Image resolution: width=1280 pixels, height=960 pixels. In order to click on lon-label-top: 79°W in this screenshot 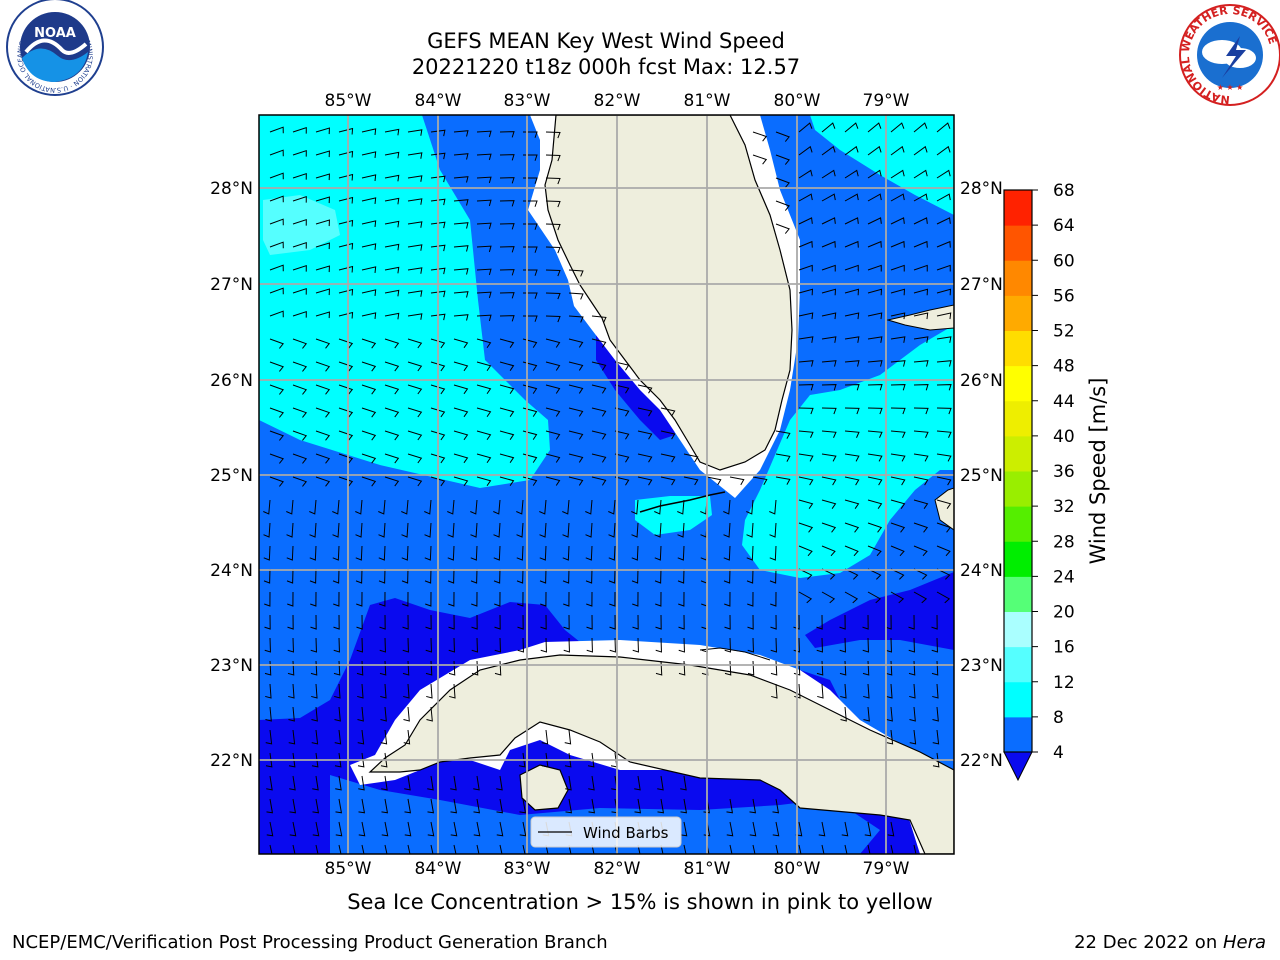, I will do `click(886, 101)`.